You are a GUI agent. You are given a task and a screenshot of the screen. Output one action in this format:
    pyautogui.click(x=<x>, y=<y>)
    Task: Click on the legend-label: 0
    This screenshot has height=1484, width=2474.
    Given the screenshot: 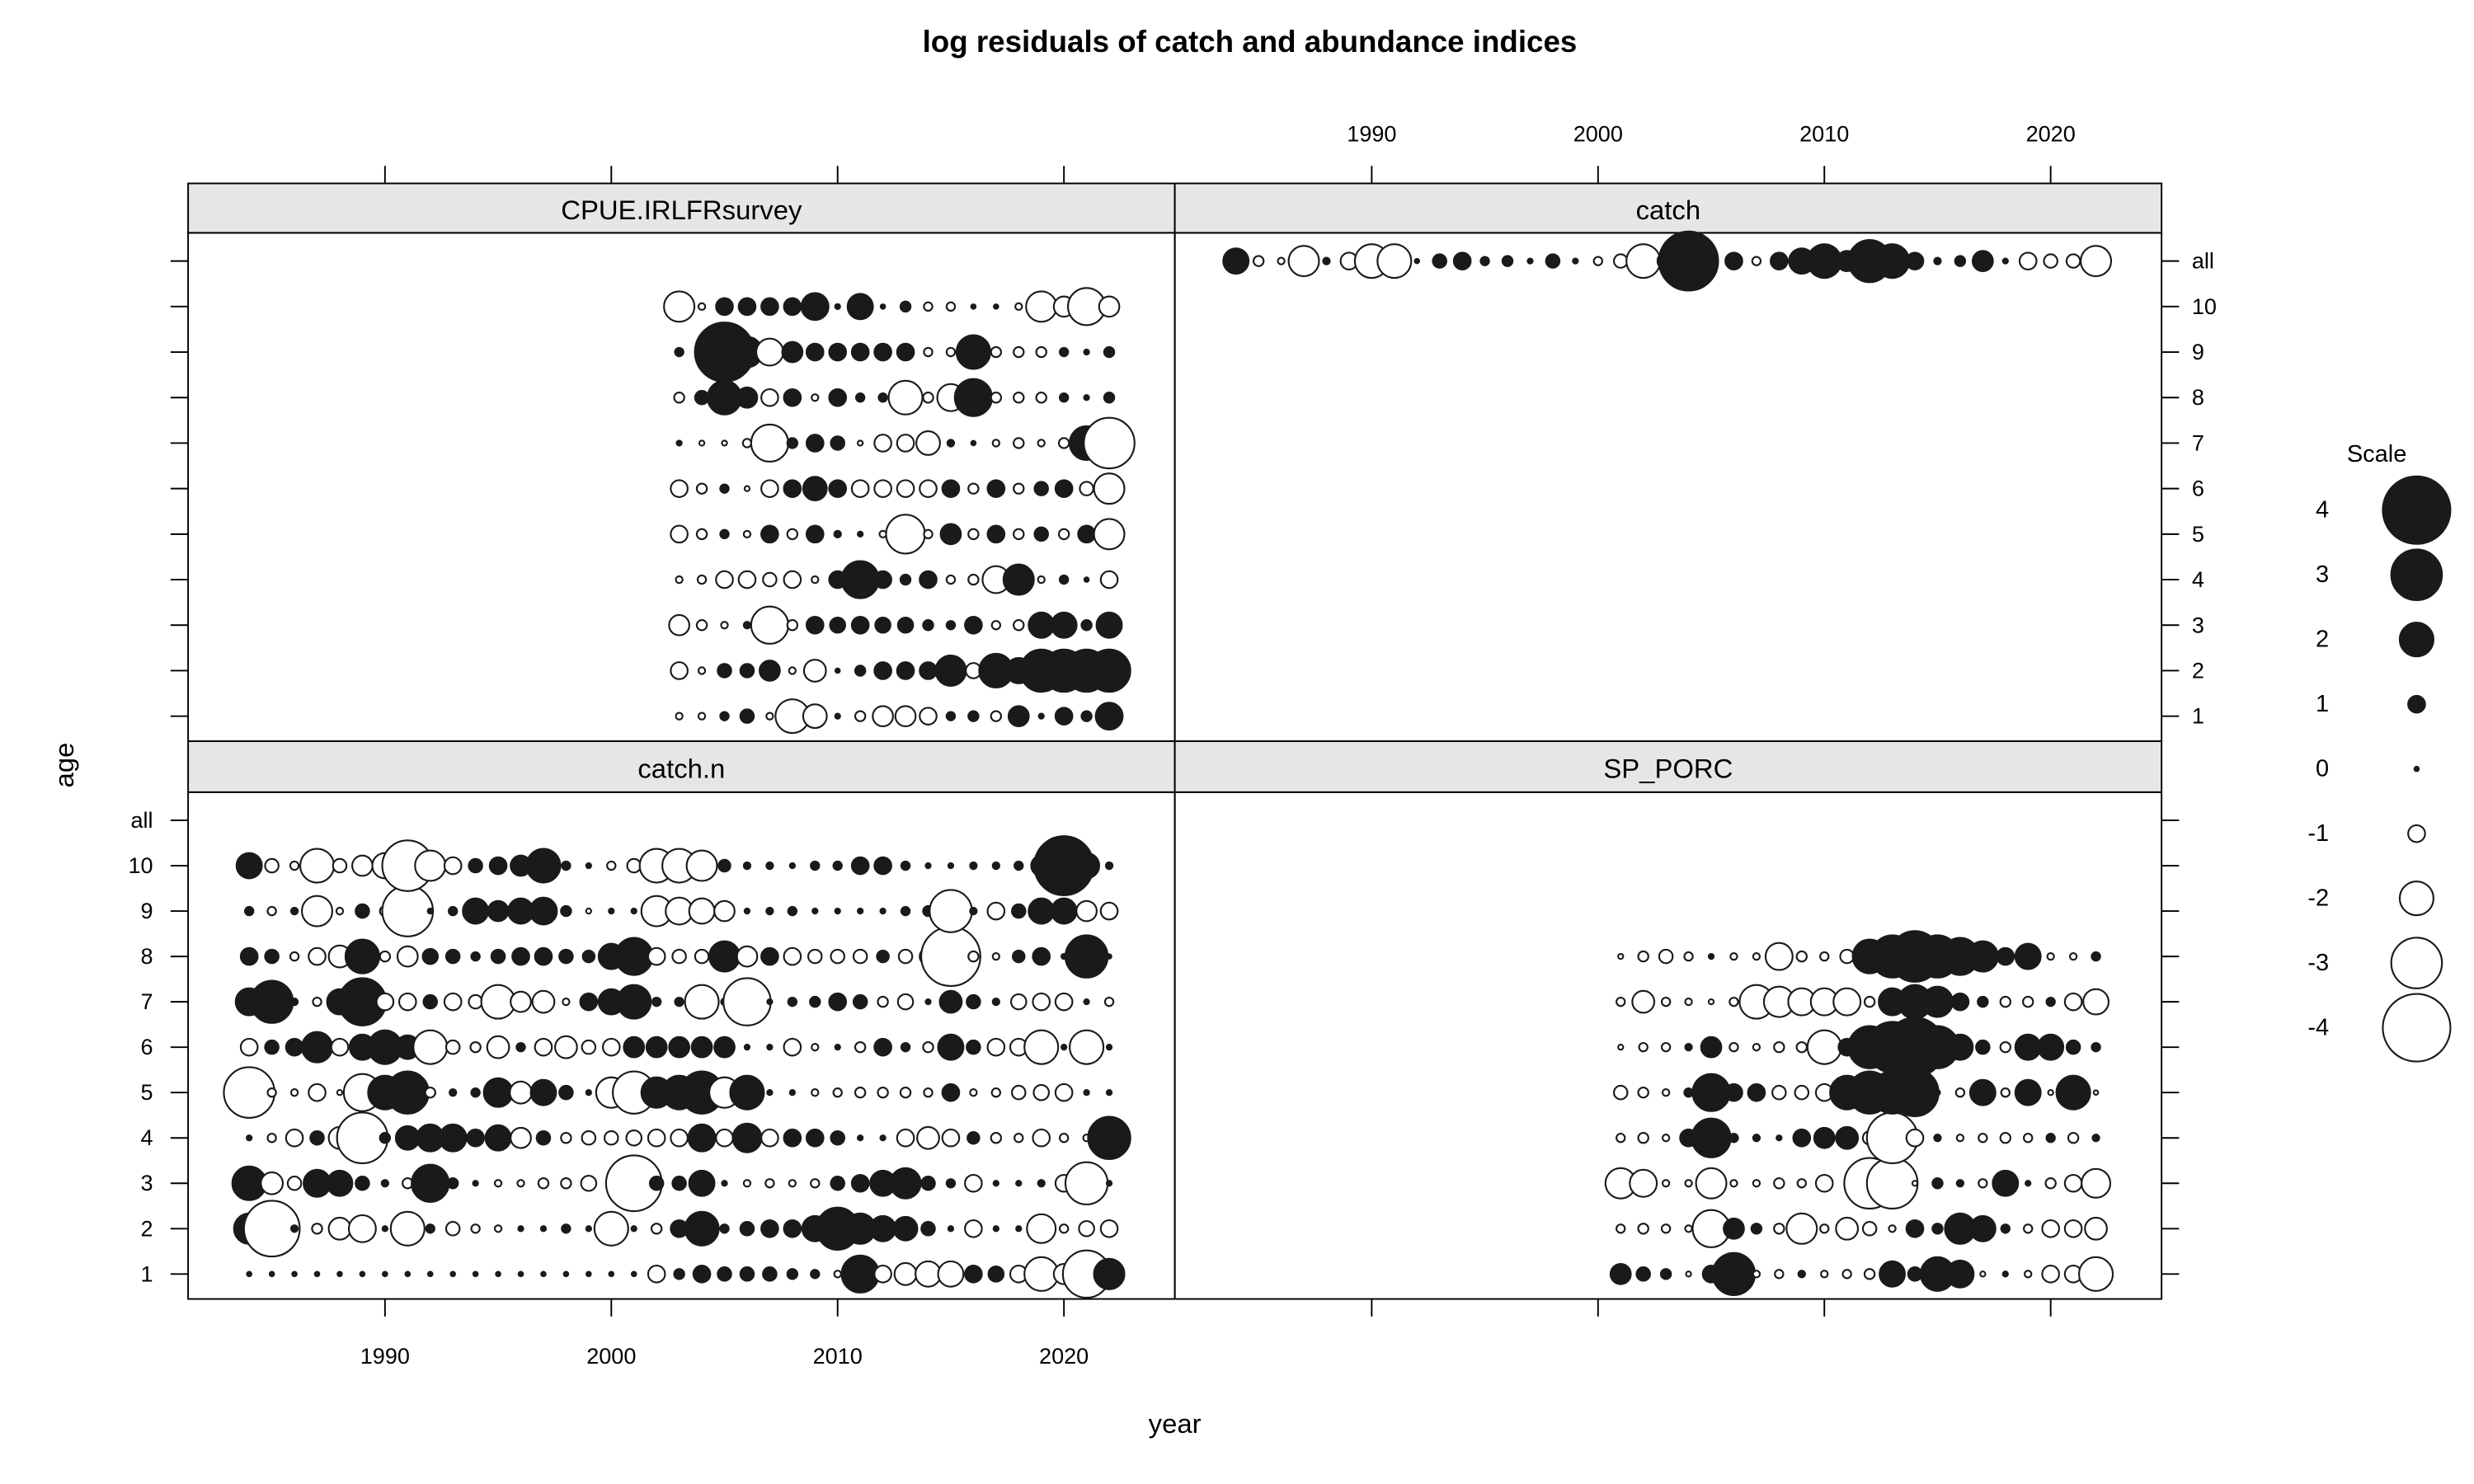 What is the action you would take?
    pyautogui.click(x=2322, y=769)
    